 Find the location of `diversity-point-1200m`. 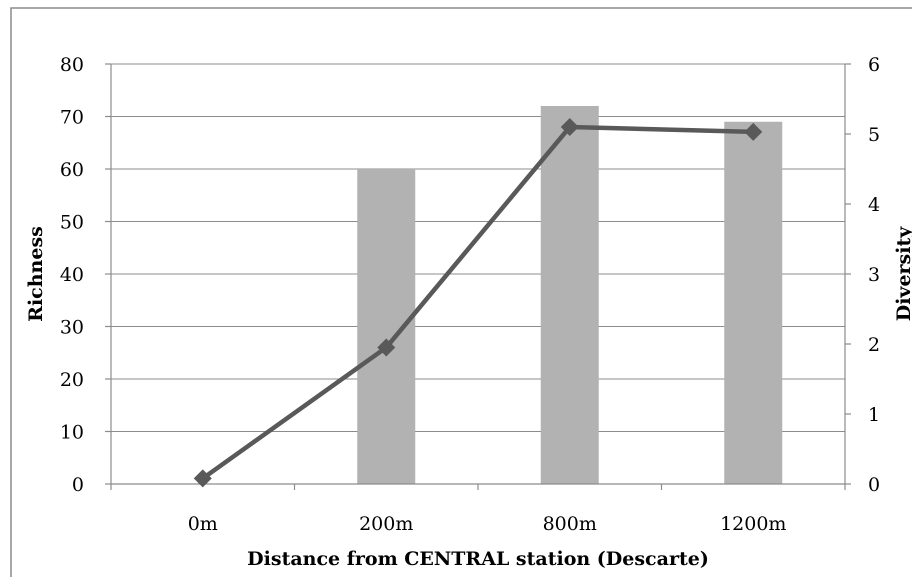

diversity-point-1200m is located at coordinates (753, 131).